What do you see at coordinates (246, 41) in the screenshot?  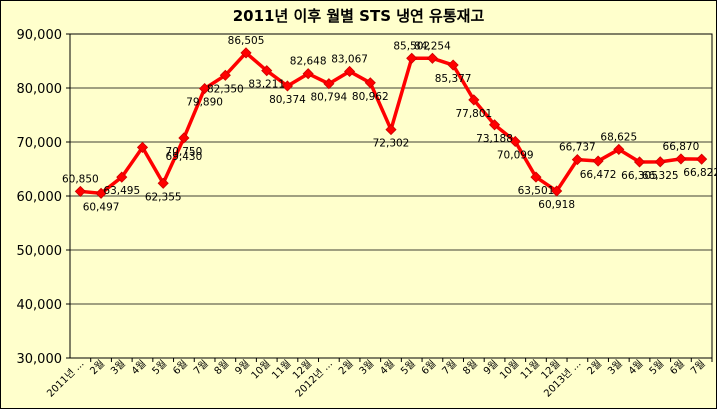 I see `data-label: 86,505` at bounding box center [246, 41].